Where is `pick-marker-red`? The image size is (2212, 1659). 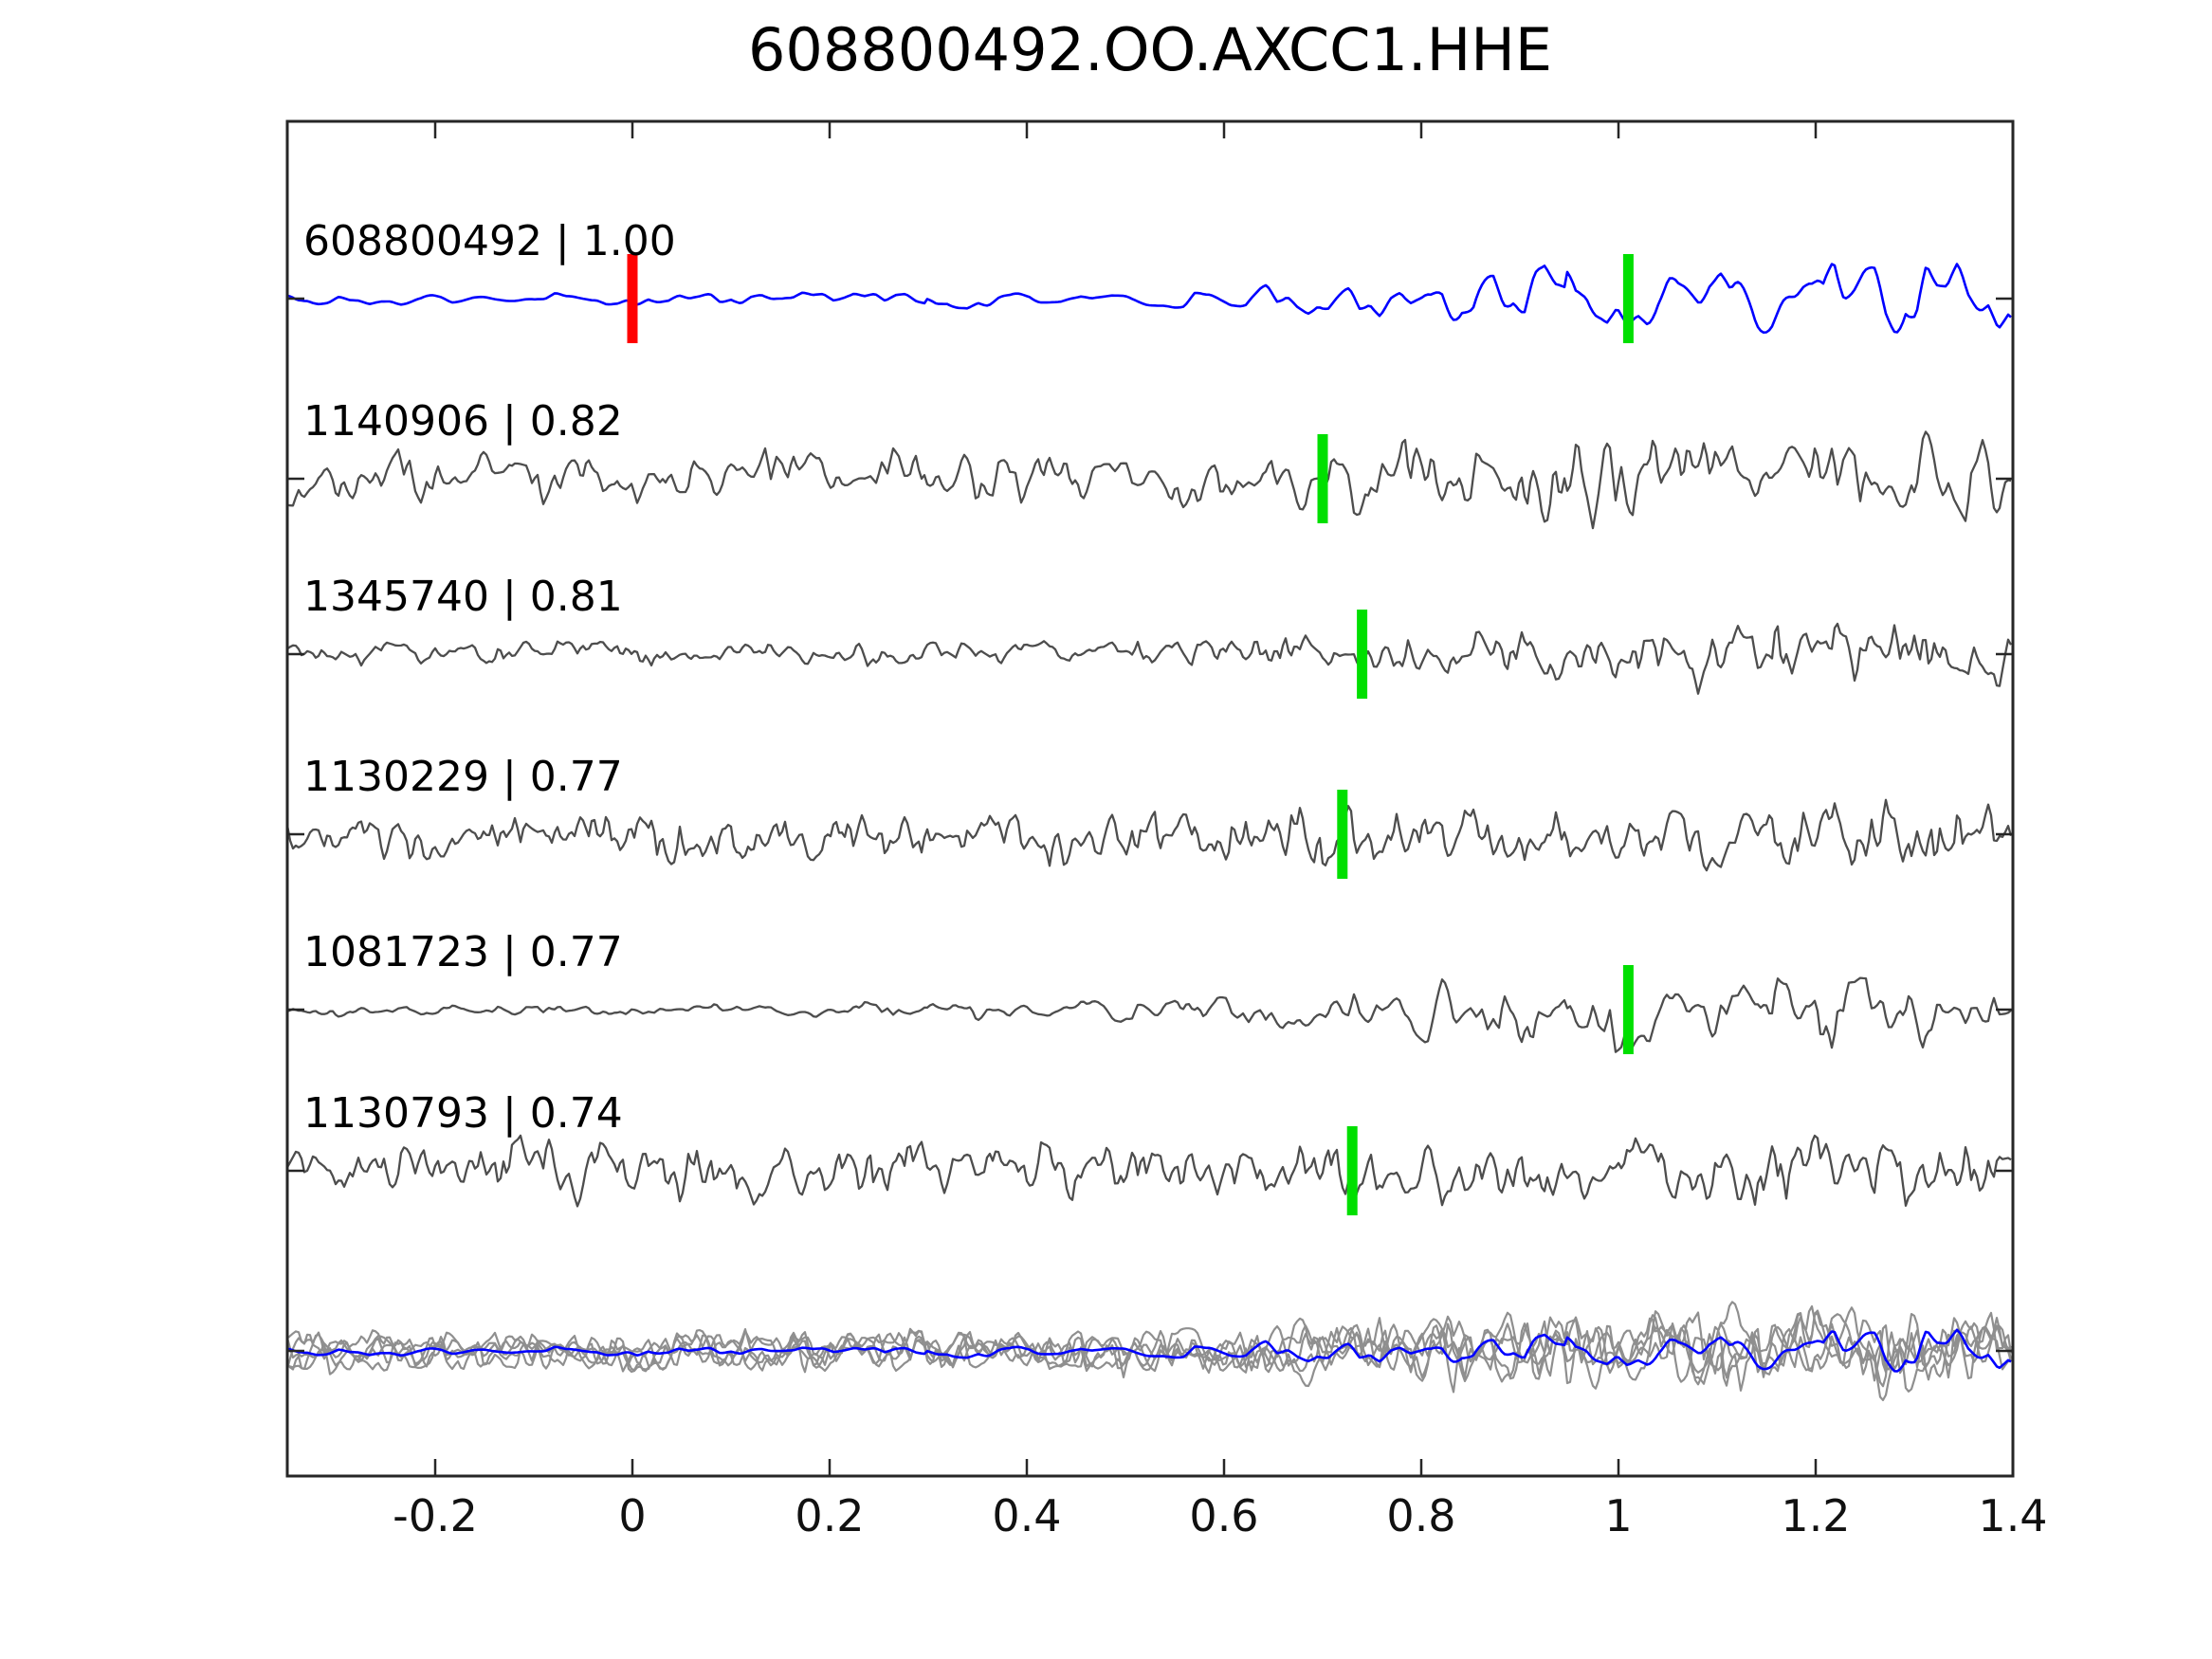 pick-marker-red is located at coordinates (632, 298).